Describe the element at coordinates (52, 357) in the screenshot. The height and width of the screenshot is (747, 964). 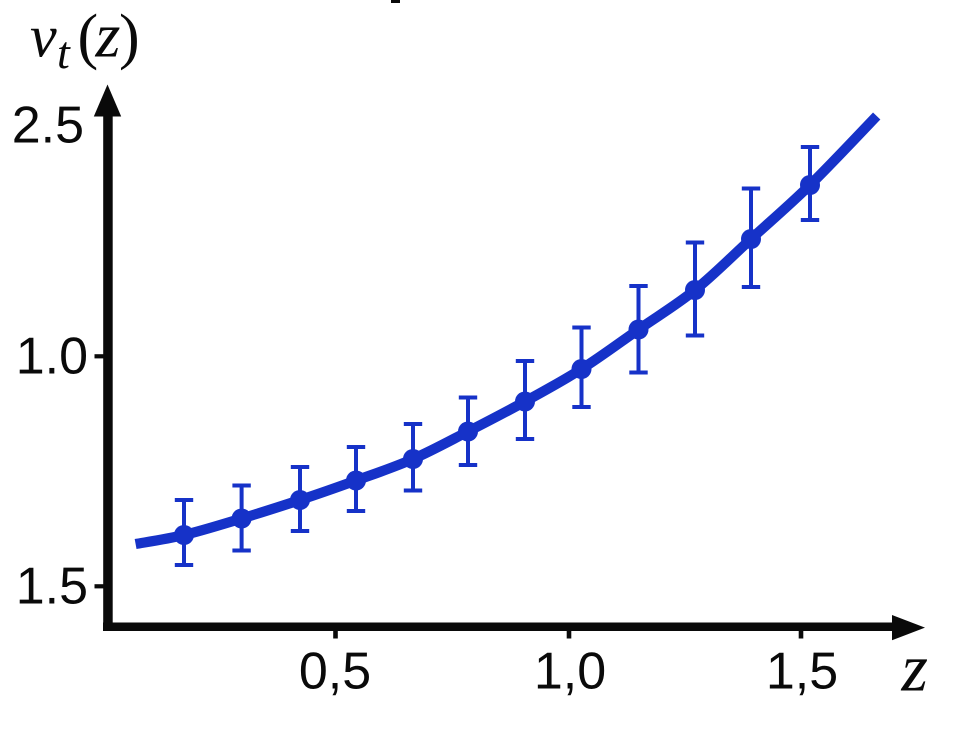
I see `svg-text: 1.0` at that location.